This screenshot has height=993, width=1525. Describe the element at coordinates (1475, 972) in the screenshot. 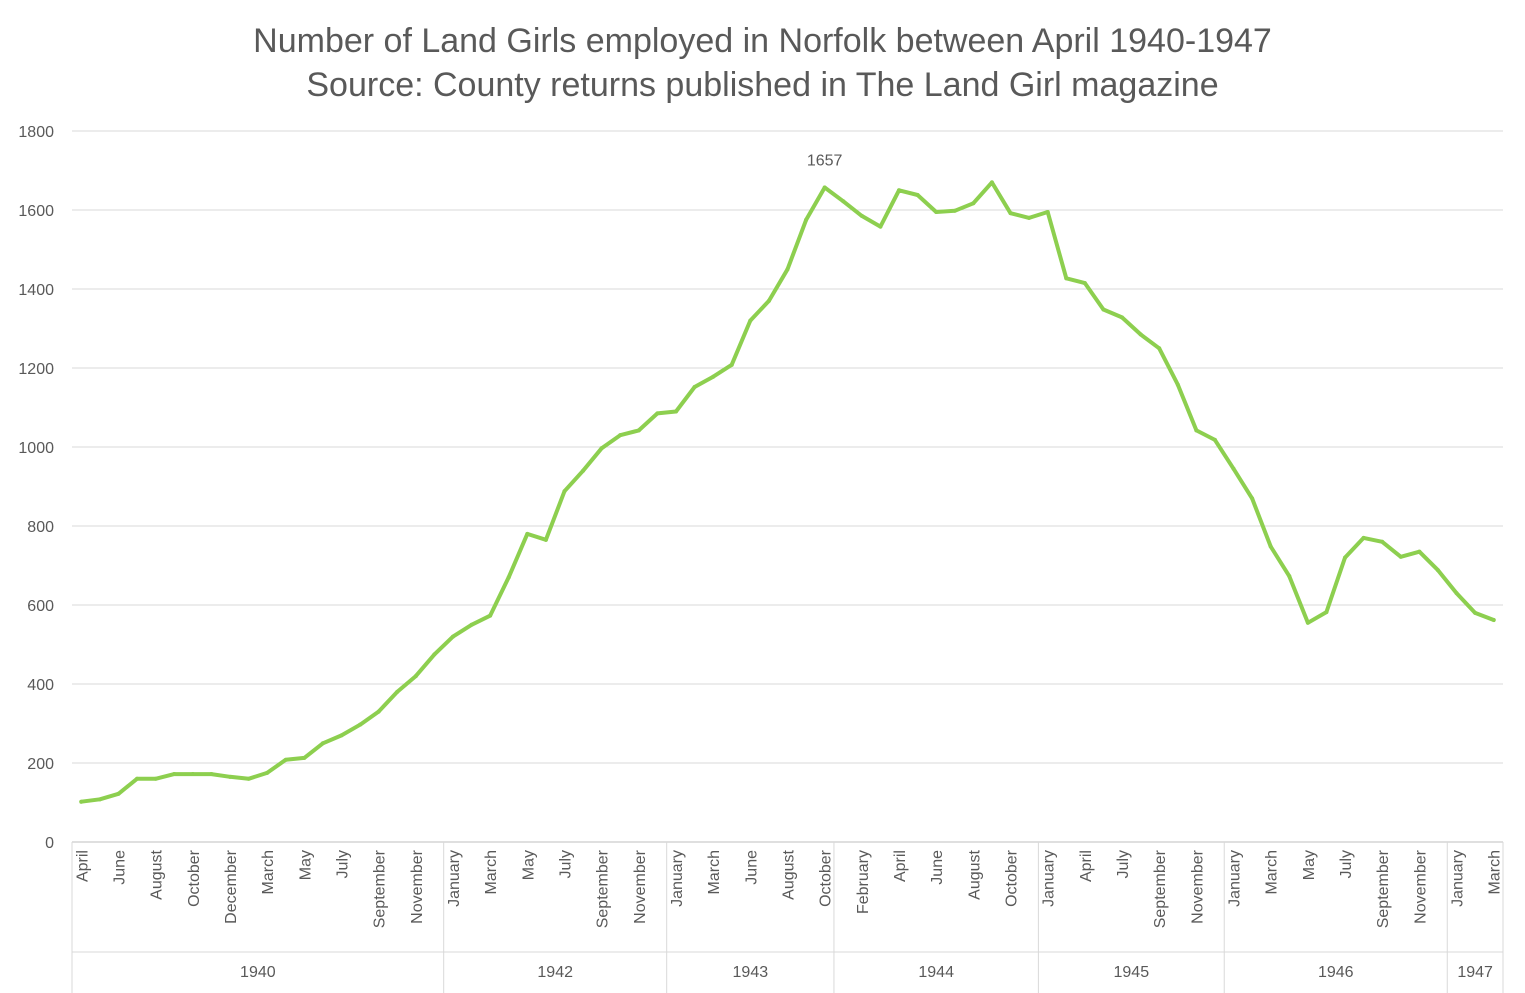

I see `year-label: 1947` at that location.